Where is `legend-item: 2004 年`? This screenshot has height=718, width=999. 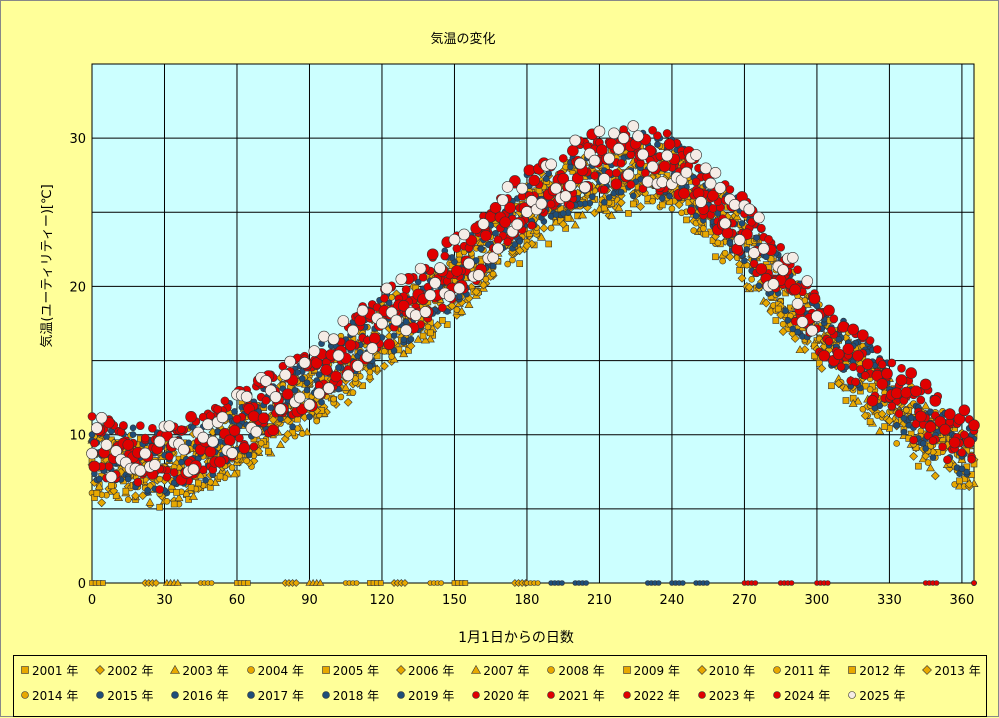
legend-item: 2004 年 is located at coordinates (275, 670).